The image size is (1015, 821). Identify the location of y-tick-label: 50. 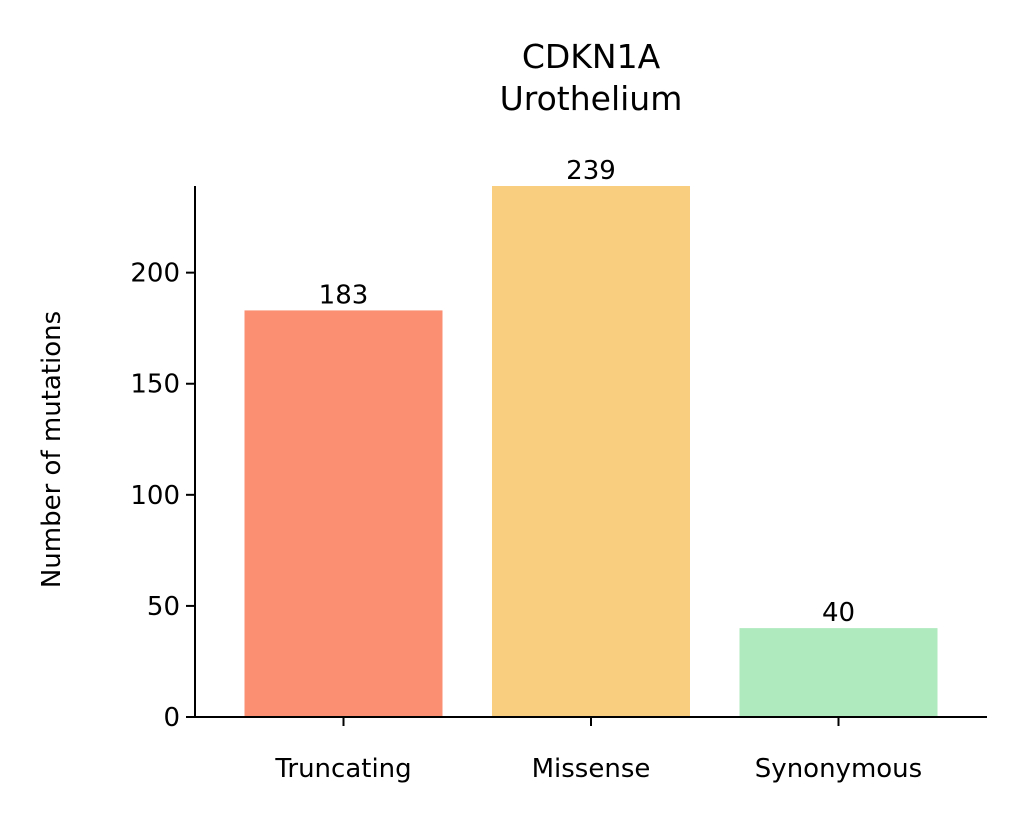
(163, 607).